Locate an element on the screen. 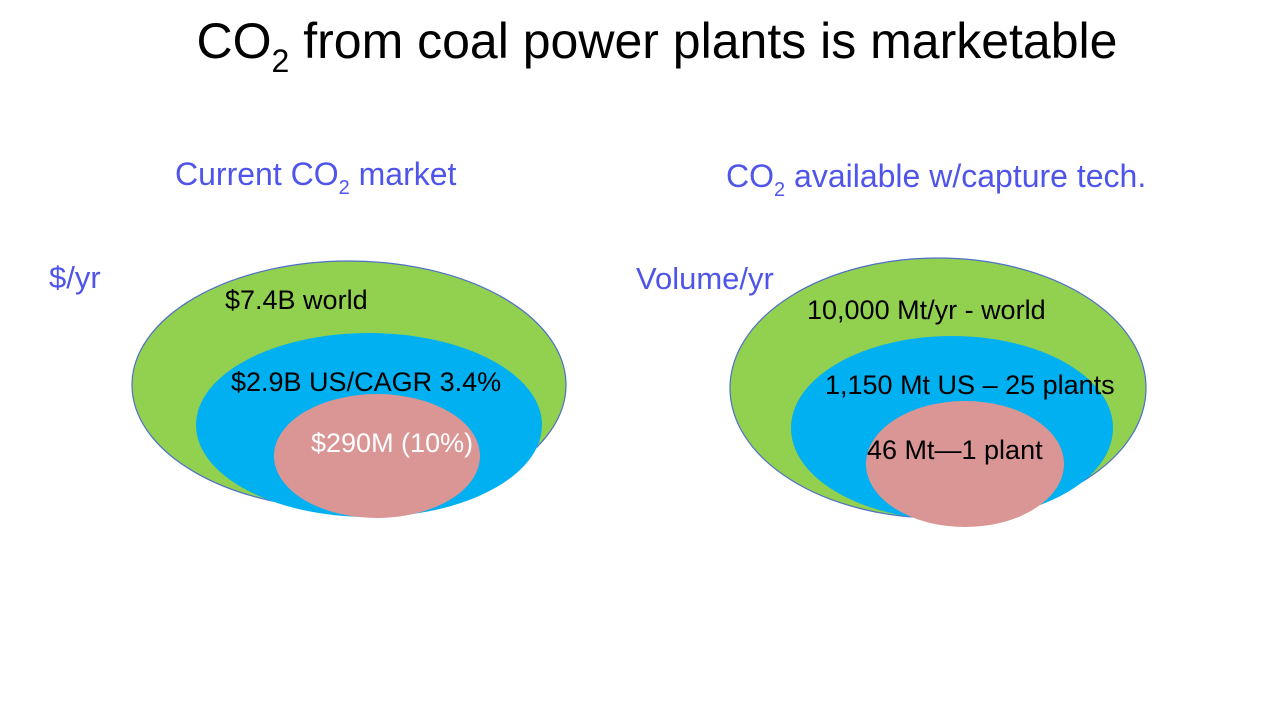 This screenshot has width=1280, height=720. right-nested-ellipses is located at coordinates (938, 392).